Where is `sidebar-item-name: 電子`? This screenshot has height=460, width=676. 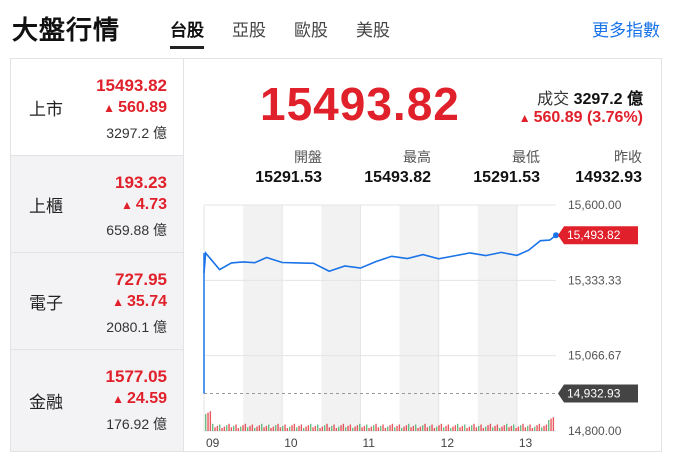
sidebar-item-name: 電子 is located at coordinates (46, 303).